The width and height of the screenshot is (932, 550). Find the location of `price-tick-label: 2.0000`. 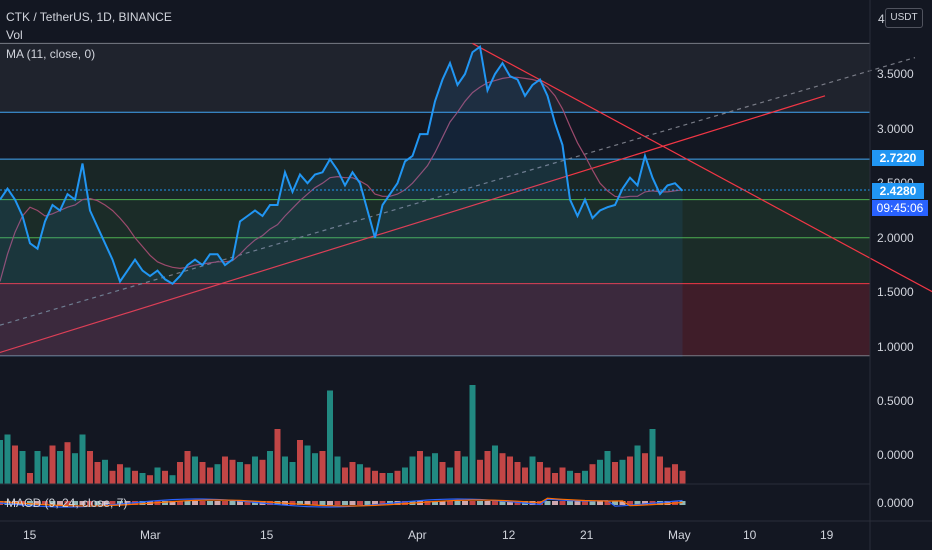

price-tick-label: 2.0000 is located at coordinates (895, 237).